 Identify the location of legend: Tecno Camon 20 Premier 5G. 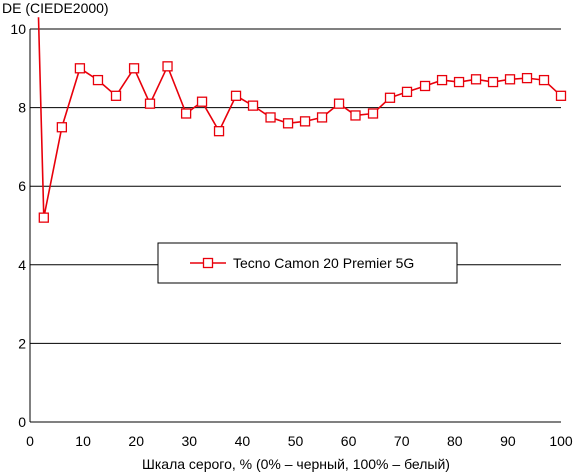
(307, 263).